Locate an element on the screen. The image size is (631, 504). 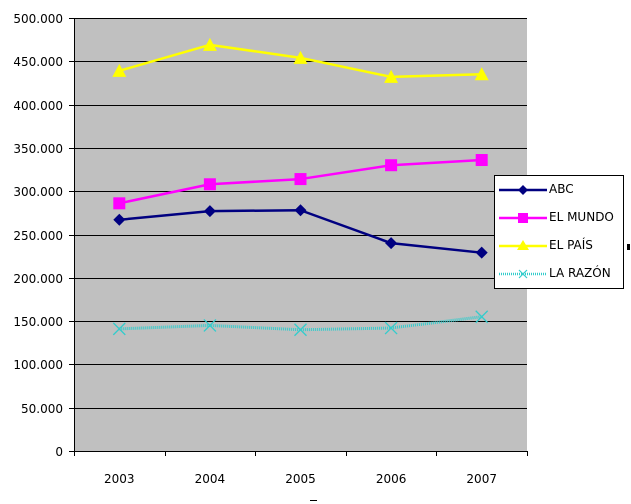
legend-item-abc: ABC is located at coordinates (559, 190).